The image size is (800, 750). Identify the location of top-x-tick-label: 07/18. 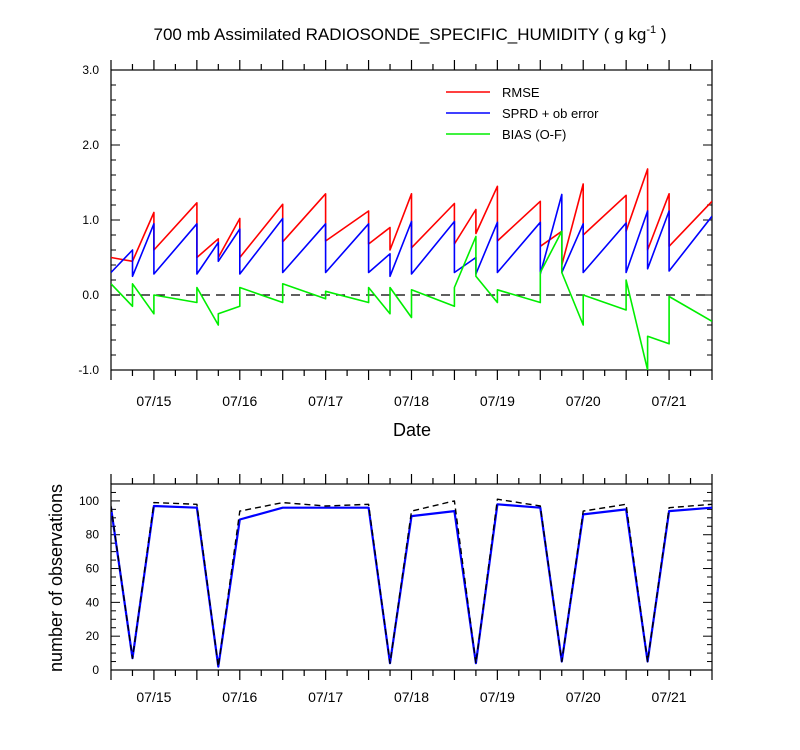
(411, 401).